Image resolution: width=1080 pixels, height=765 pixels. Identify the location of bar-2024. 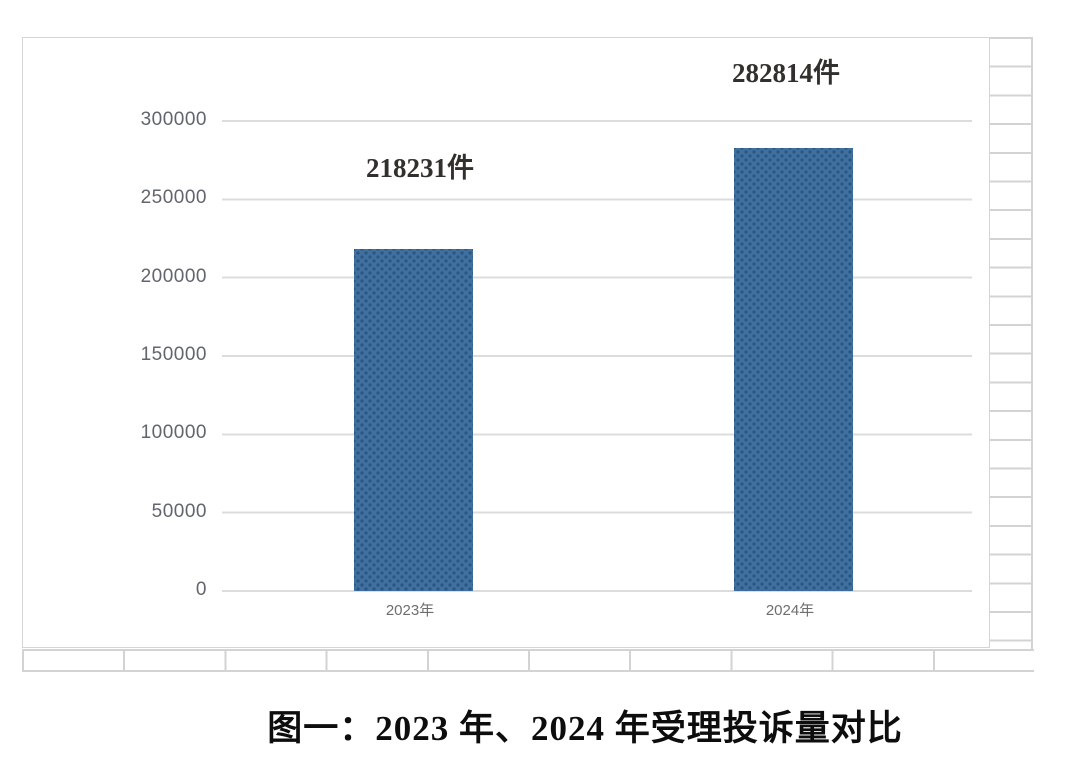
(793, 369).